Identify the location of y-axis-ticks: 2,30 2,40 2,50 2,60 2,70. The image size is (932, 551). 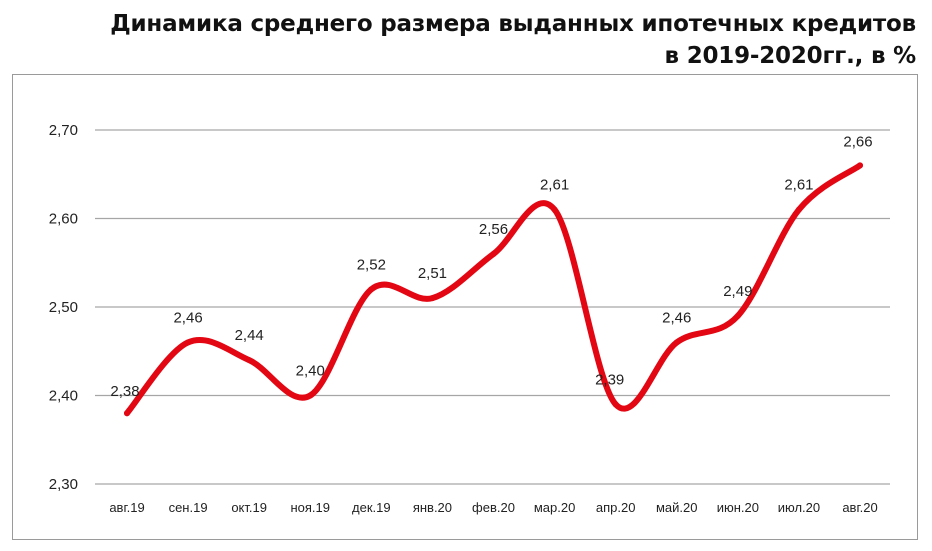
(63, 307).